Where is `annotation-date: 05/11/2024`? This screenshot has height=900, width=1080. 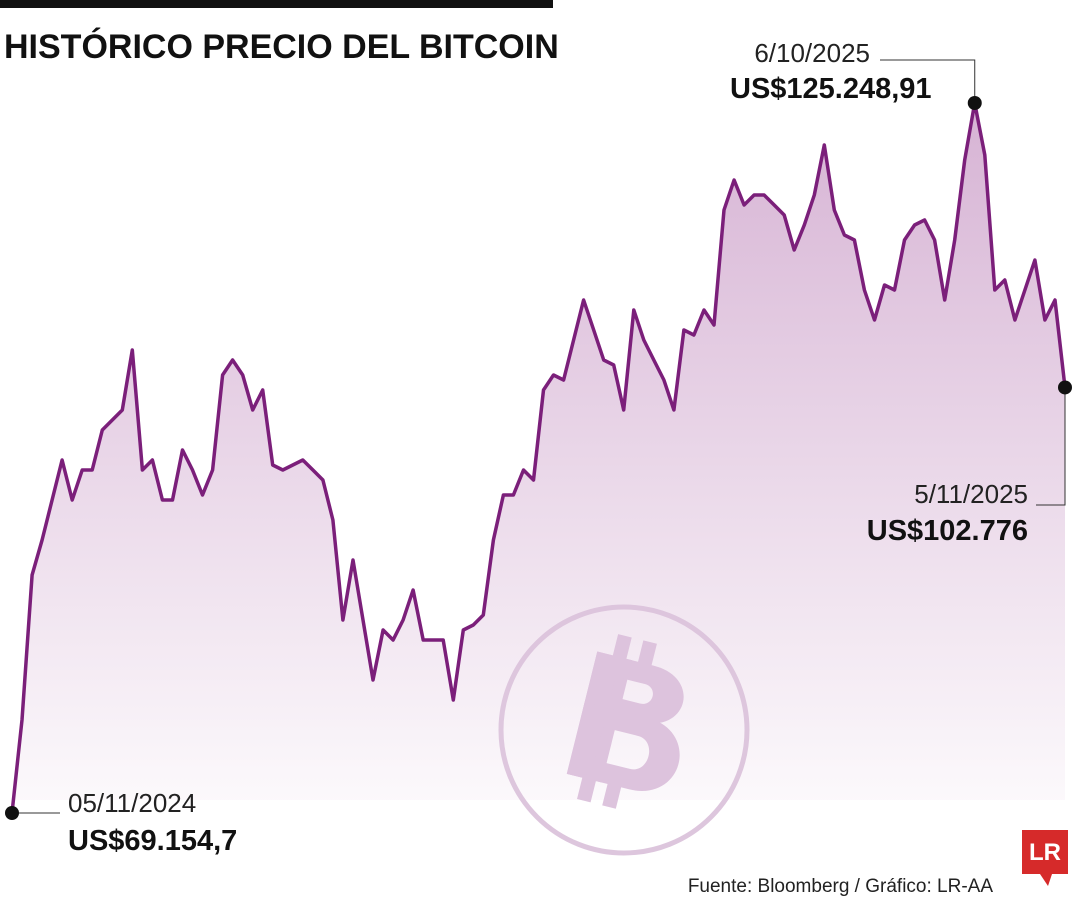 annotation-date: 05/11/2024 is located at coordinates (132, 803).